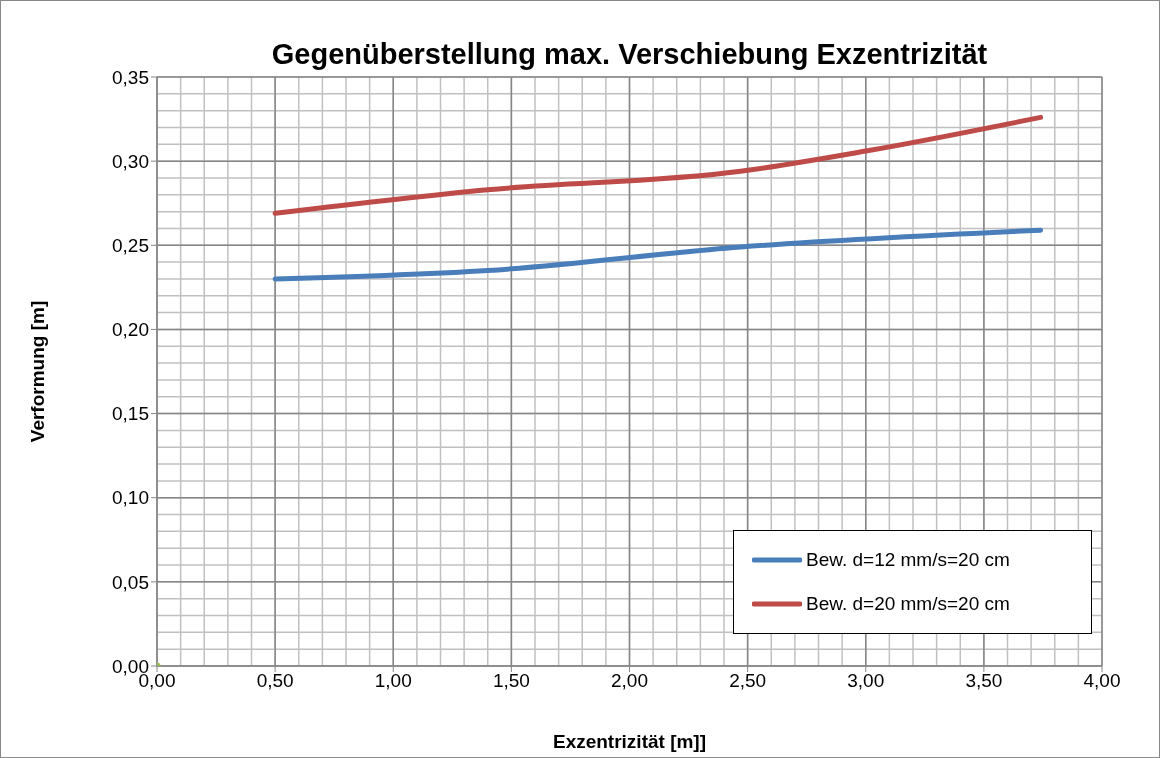 This screenshot has height=758, width=1160. What do you see at coordinates (908, 604) in the screenshot?
I see `legend-label: Bew. d=20 mm/s=20 cm` at bounding box center [908, 604].